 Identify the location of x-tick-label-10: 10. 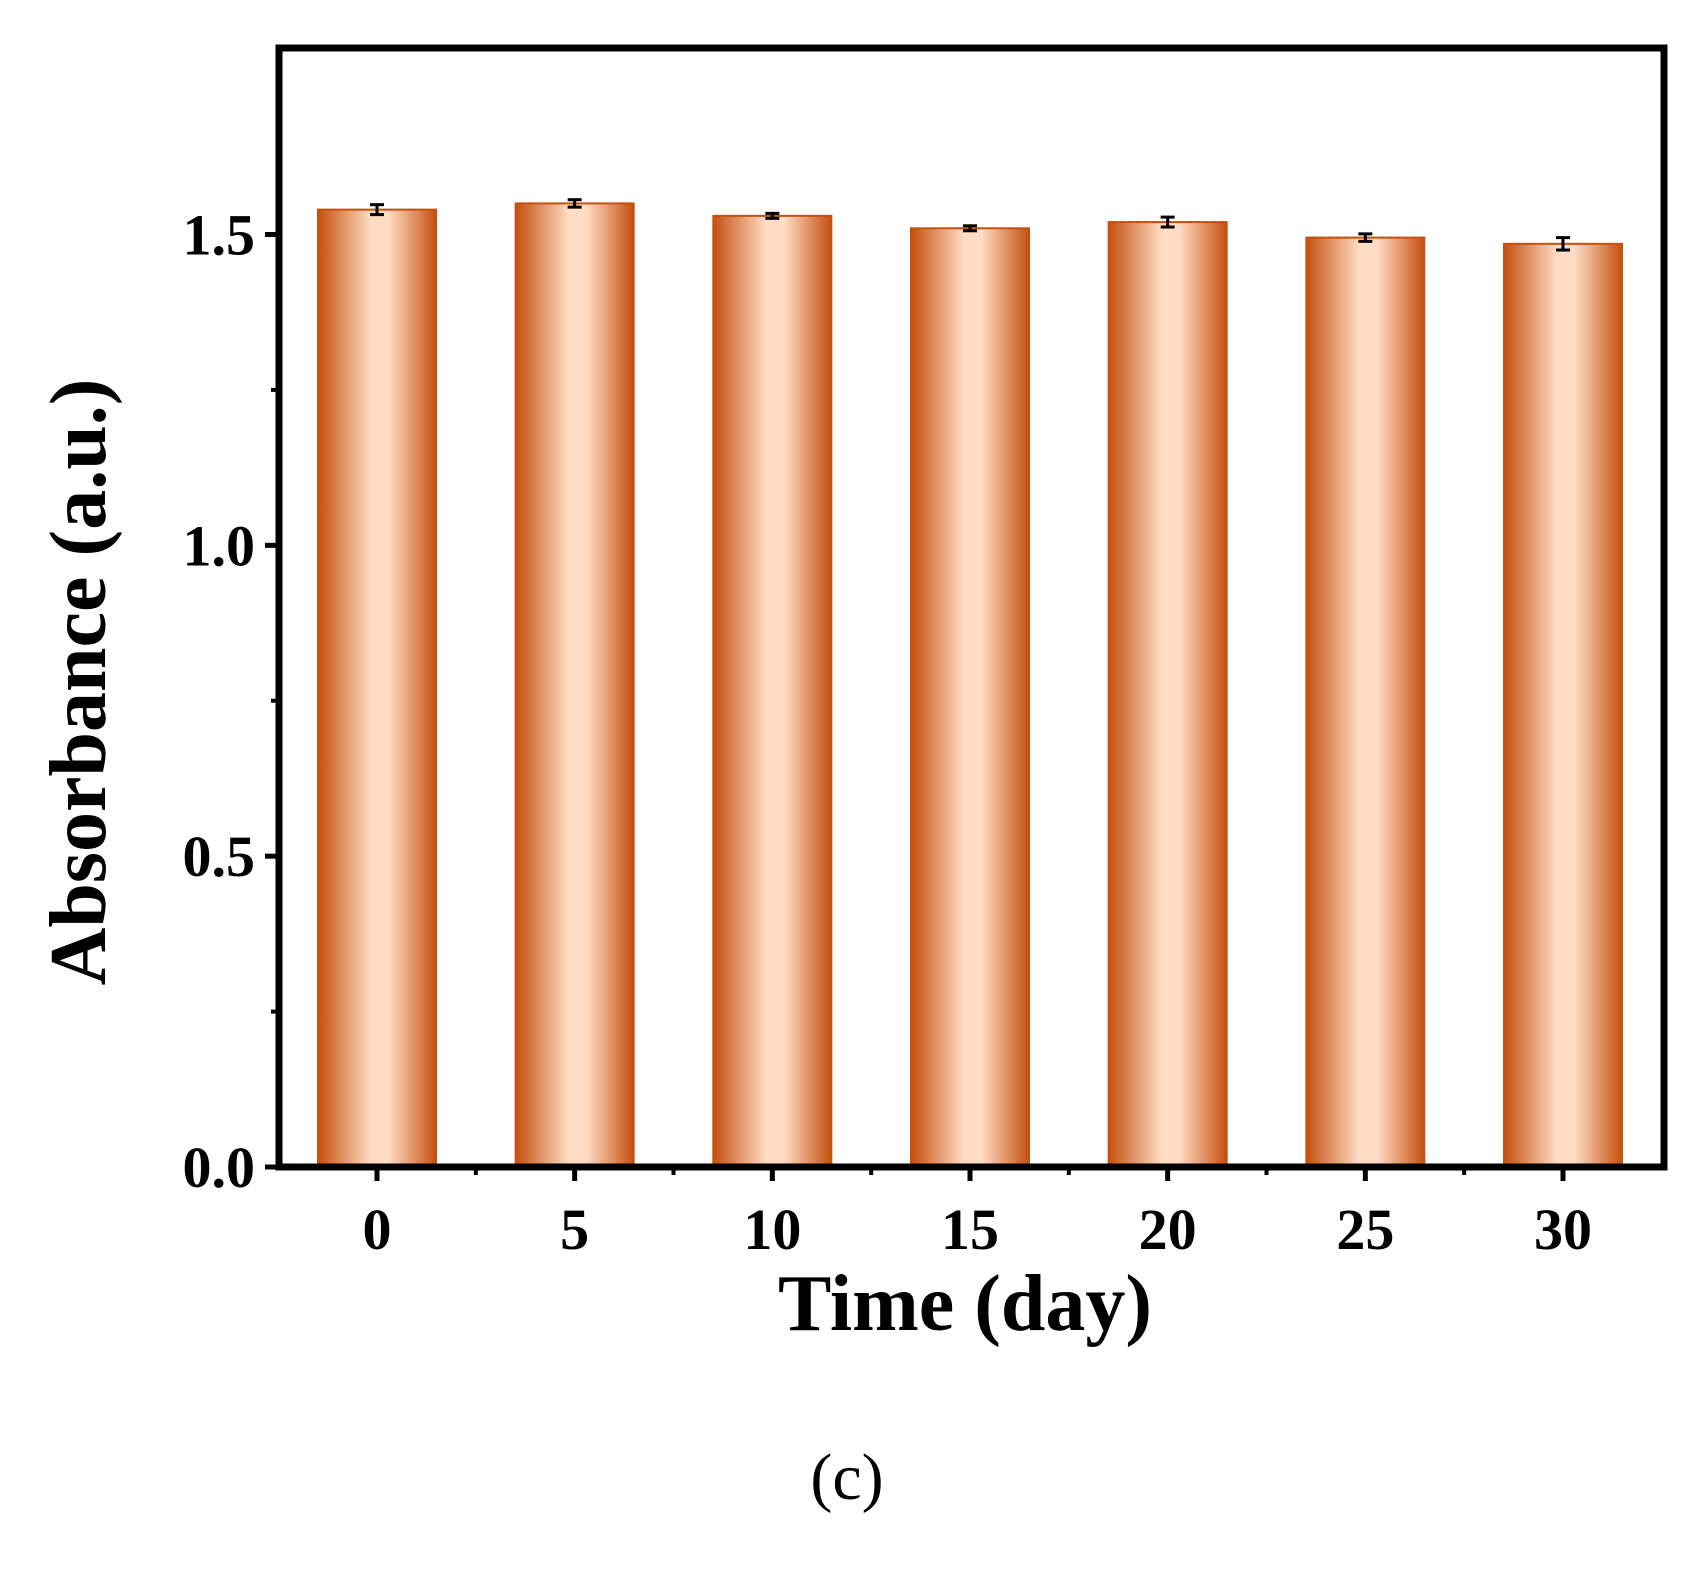
(772, 1229).